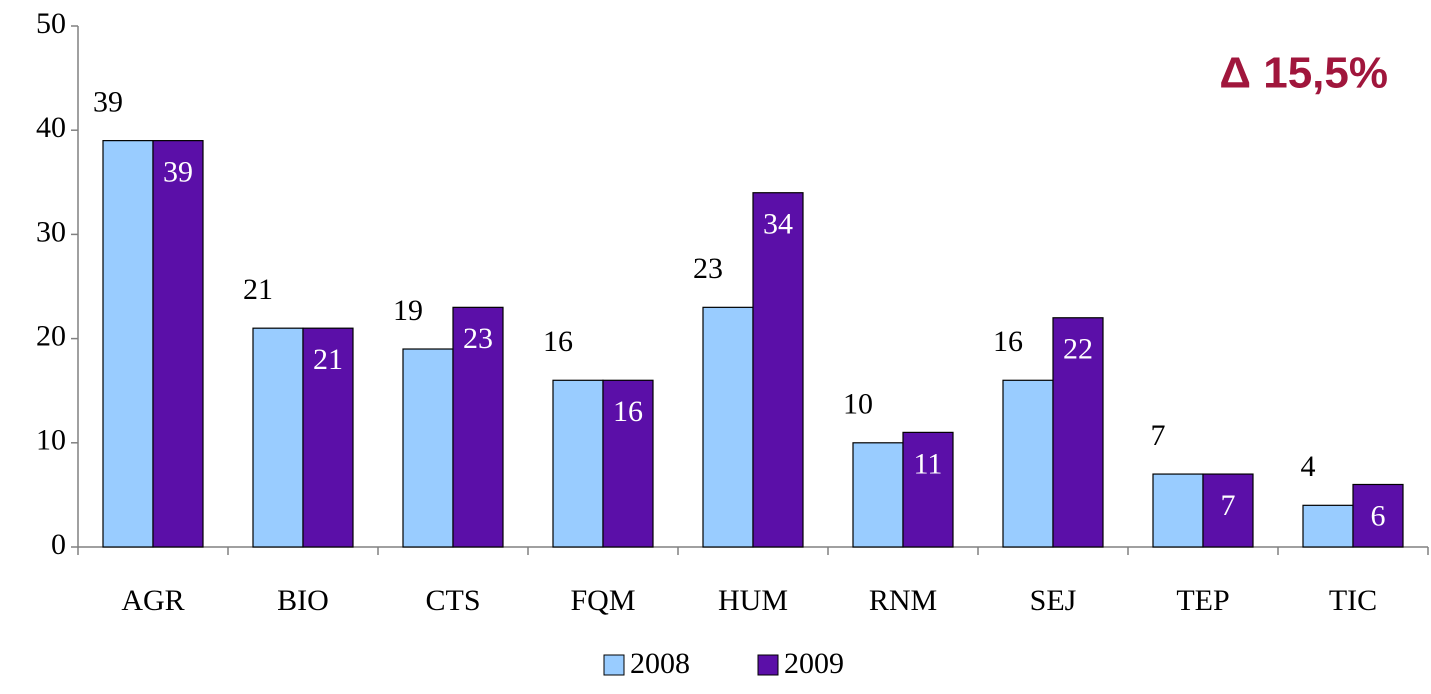 The image size is (1431, 694). I want to click on data-label: 10, so click(858, 404).